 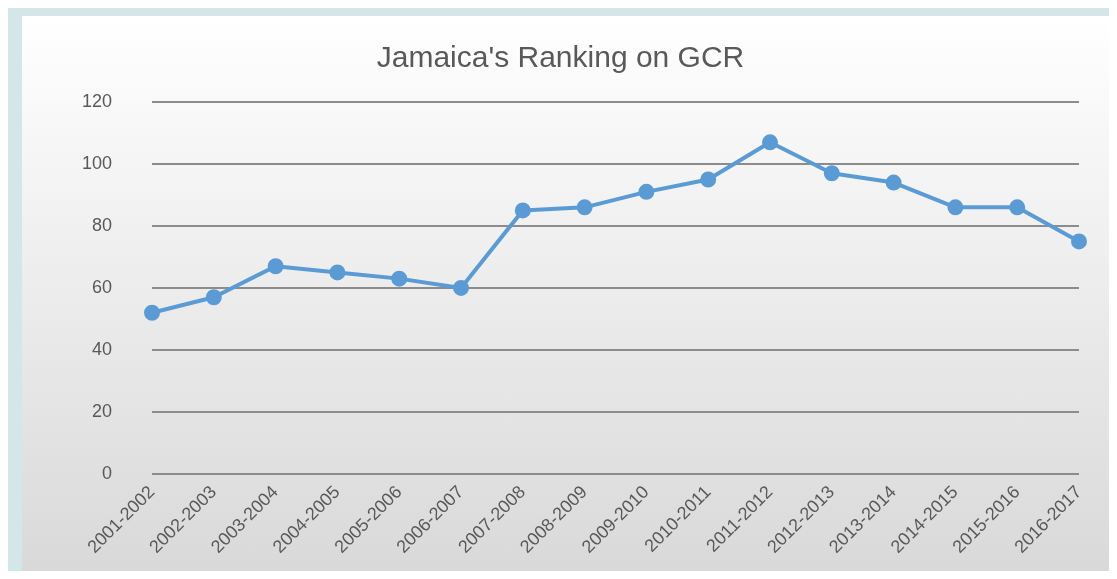 What do you see at coordinates (102, 410) in the screenshot?
I see `y-tick-label: 20` at bounding box center [102, 410].